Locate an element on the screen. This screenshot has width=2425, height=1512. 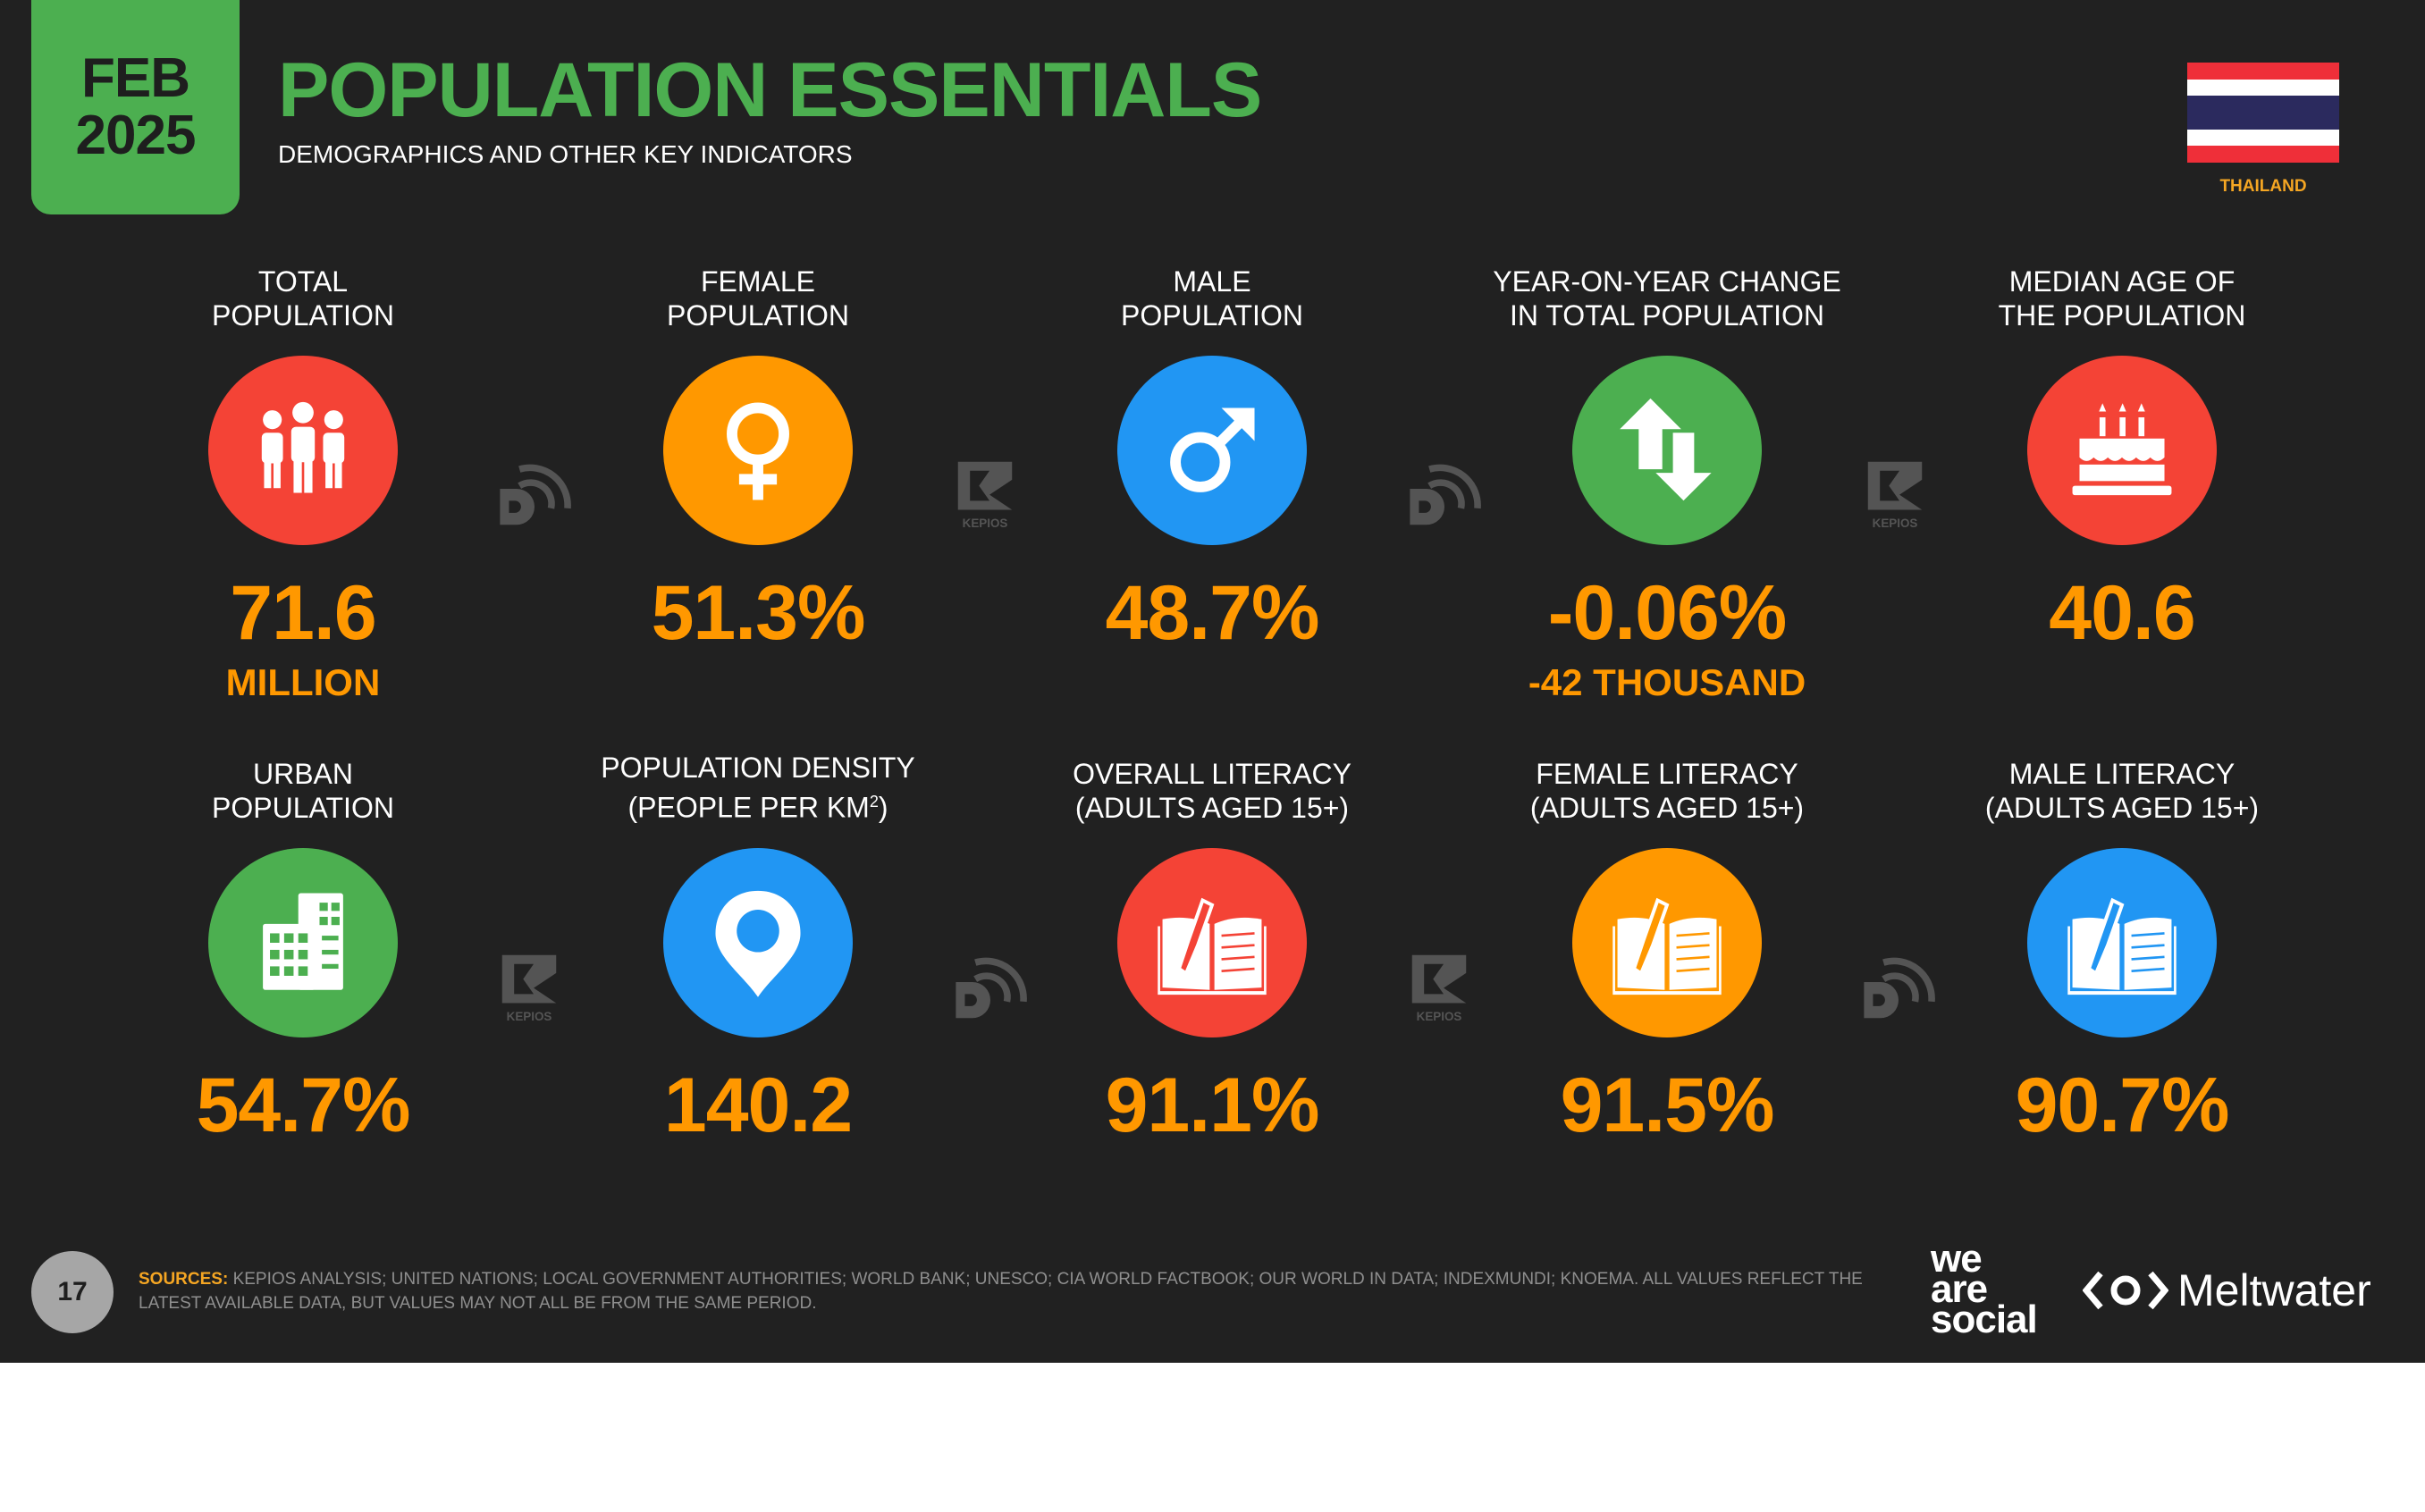
stat-value: 54.7% is located at coordinates (303, 1105).